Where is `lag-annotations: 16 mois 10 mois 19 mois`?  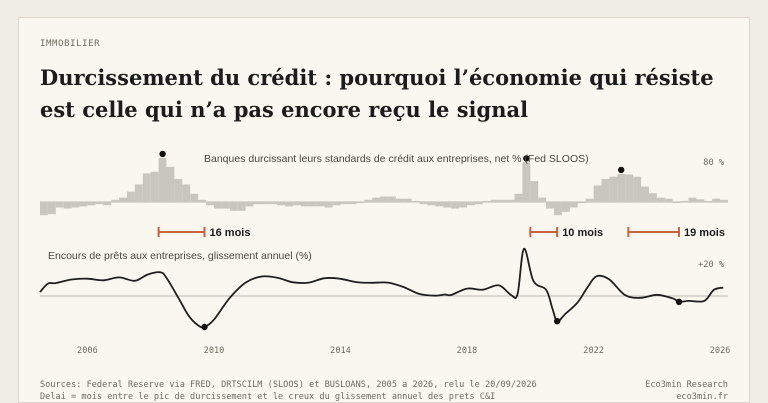 lag-annotations: 16 mois 10 mois 19 mois is located at coordinates (441, 233).